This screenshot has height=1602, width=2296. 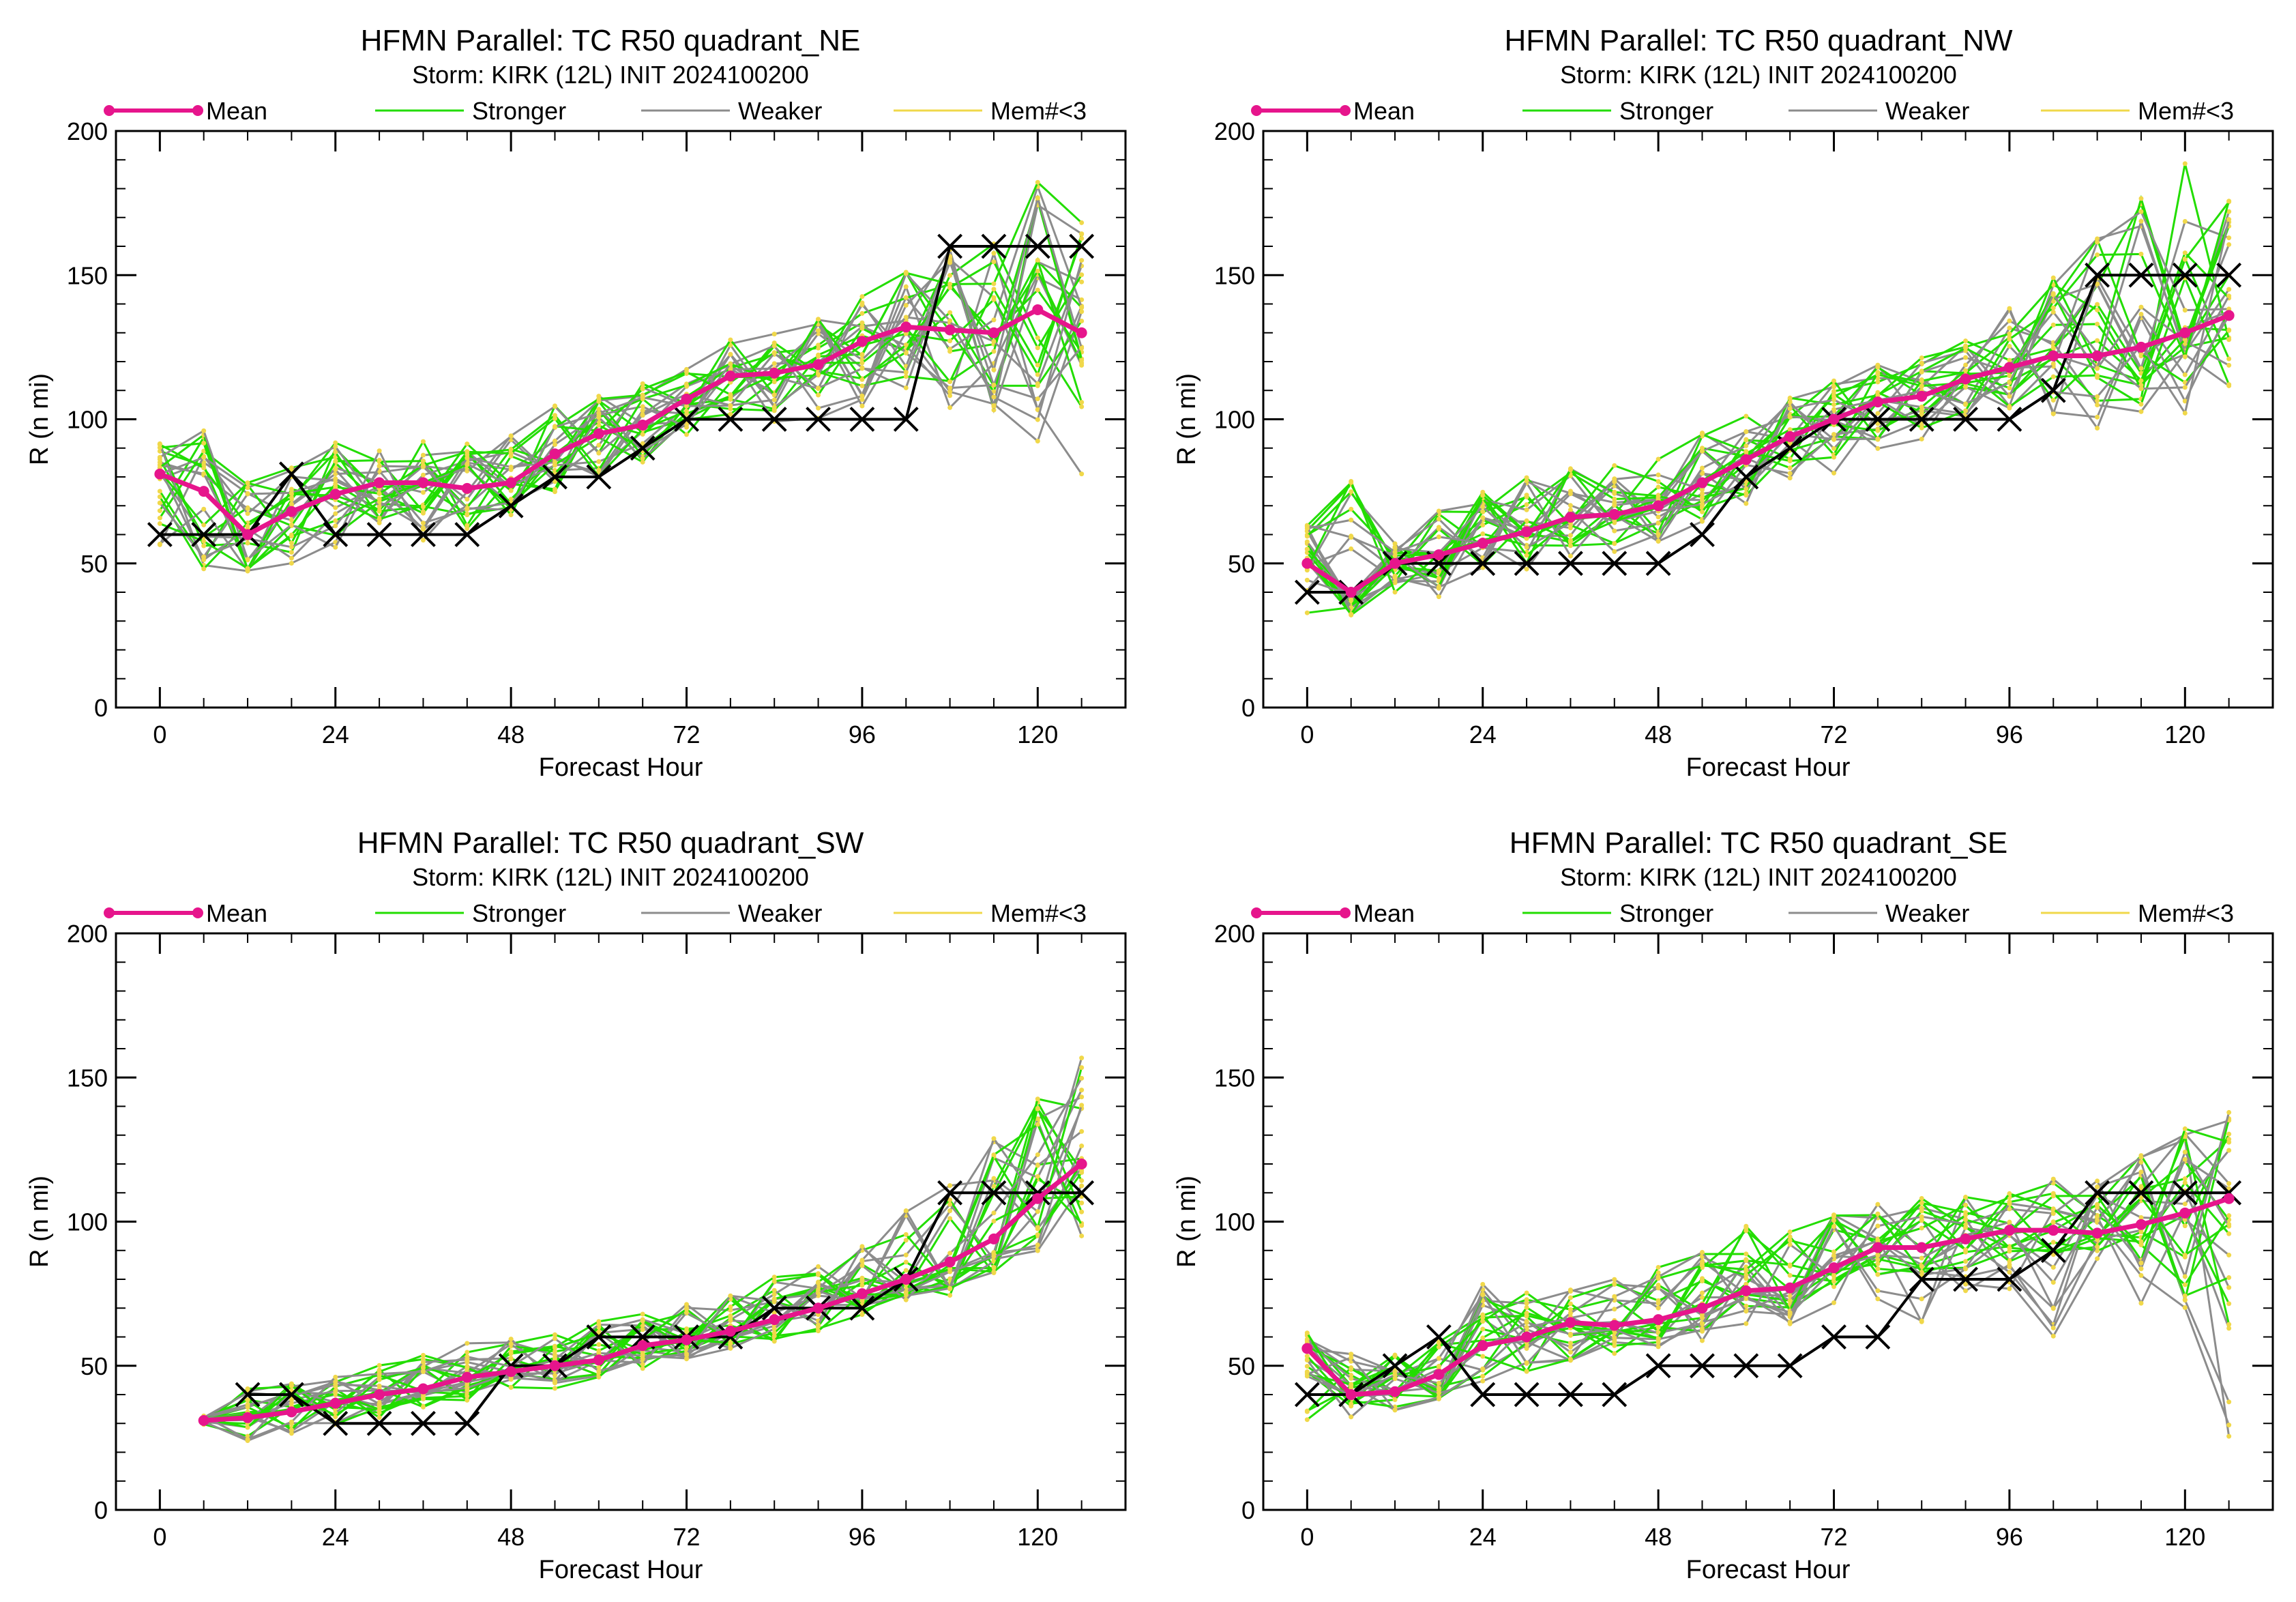 I want to click on best-track-line, so click(x=1768, y=434).